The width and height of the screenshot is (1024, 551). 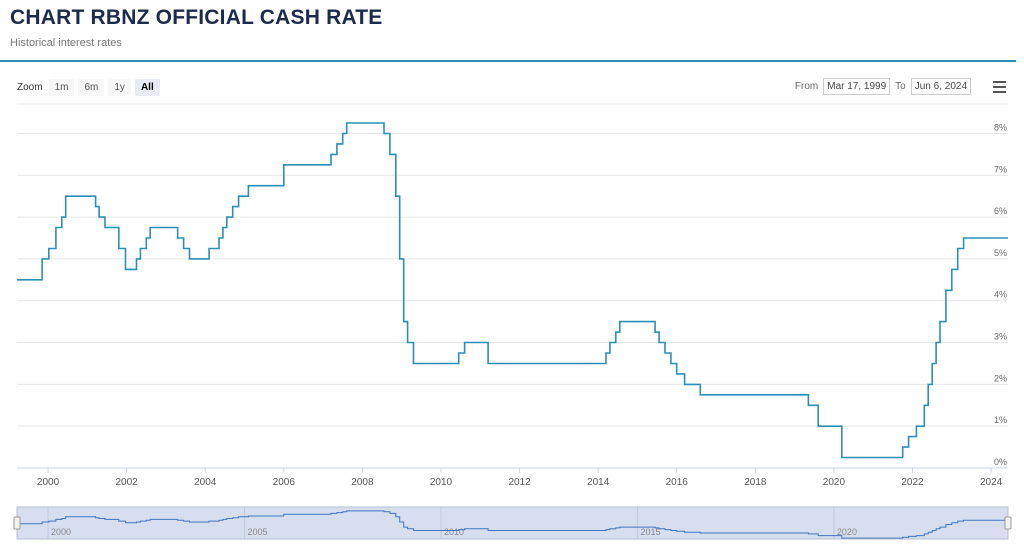 I want to click on navigator-tick-label: 2010, so click(x=454, y=532).